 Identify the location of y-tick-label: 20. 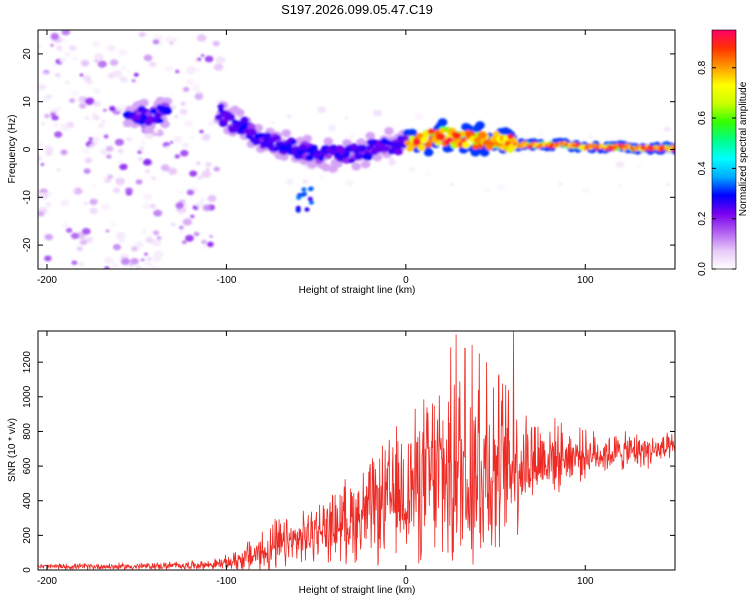
(27, 54).